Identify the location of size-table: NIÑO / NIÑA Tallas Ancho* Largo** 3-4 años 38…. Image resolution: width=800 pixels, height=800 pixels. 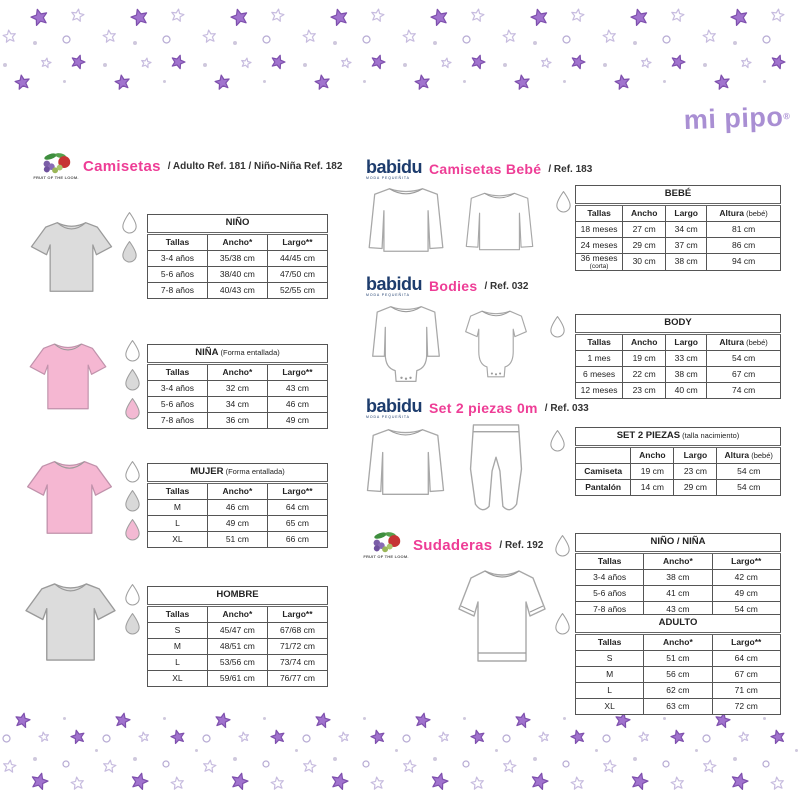
(677, 575).